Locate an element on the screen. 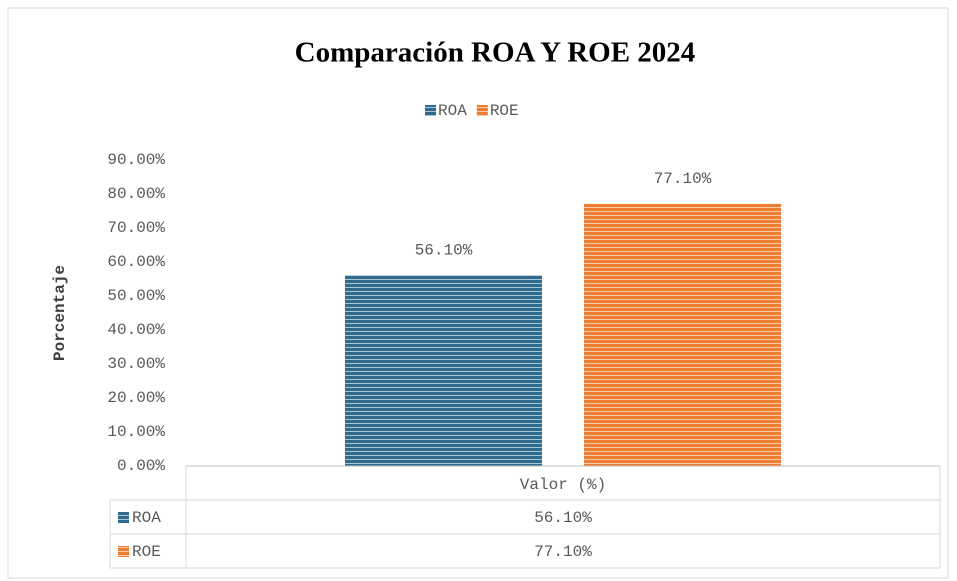  x-tick-label: Valor (%) is located at coordinates (563, 485).